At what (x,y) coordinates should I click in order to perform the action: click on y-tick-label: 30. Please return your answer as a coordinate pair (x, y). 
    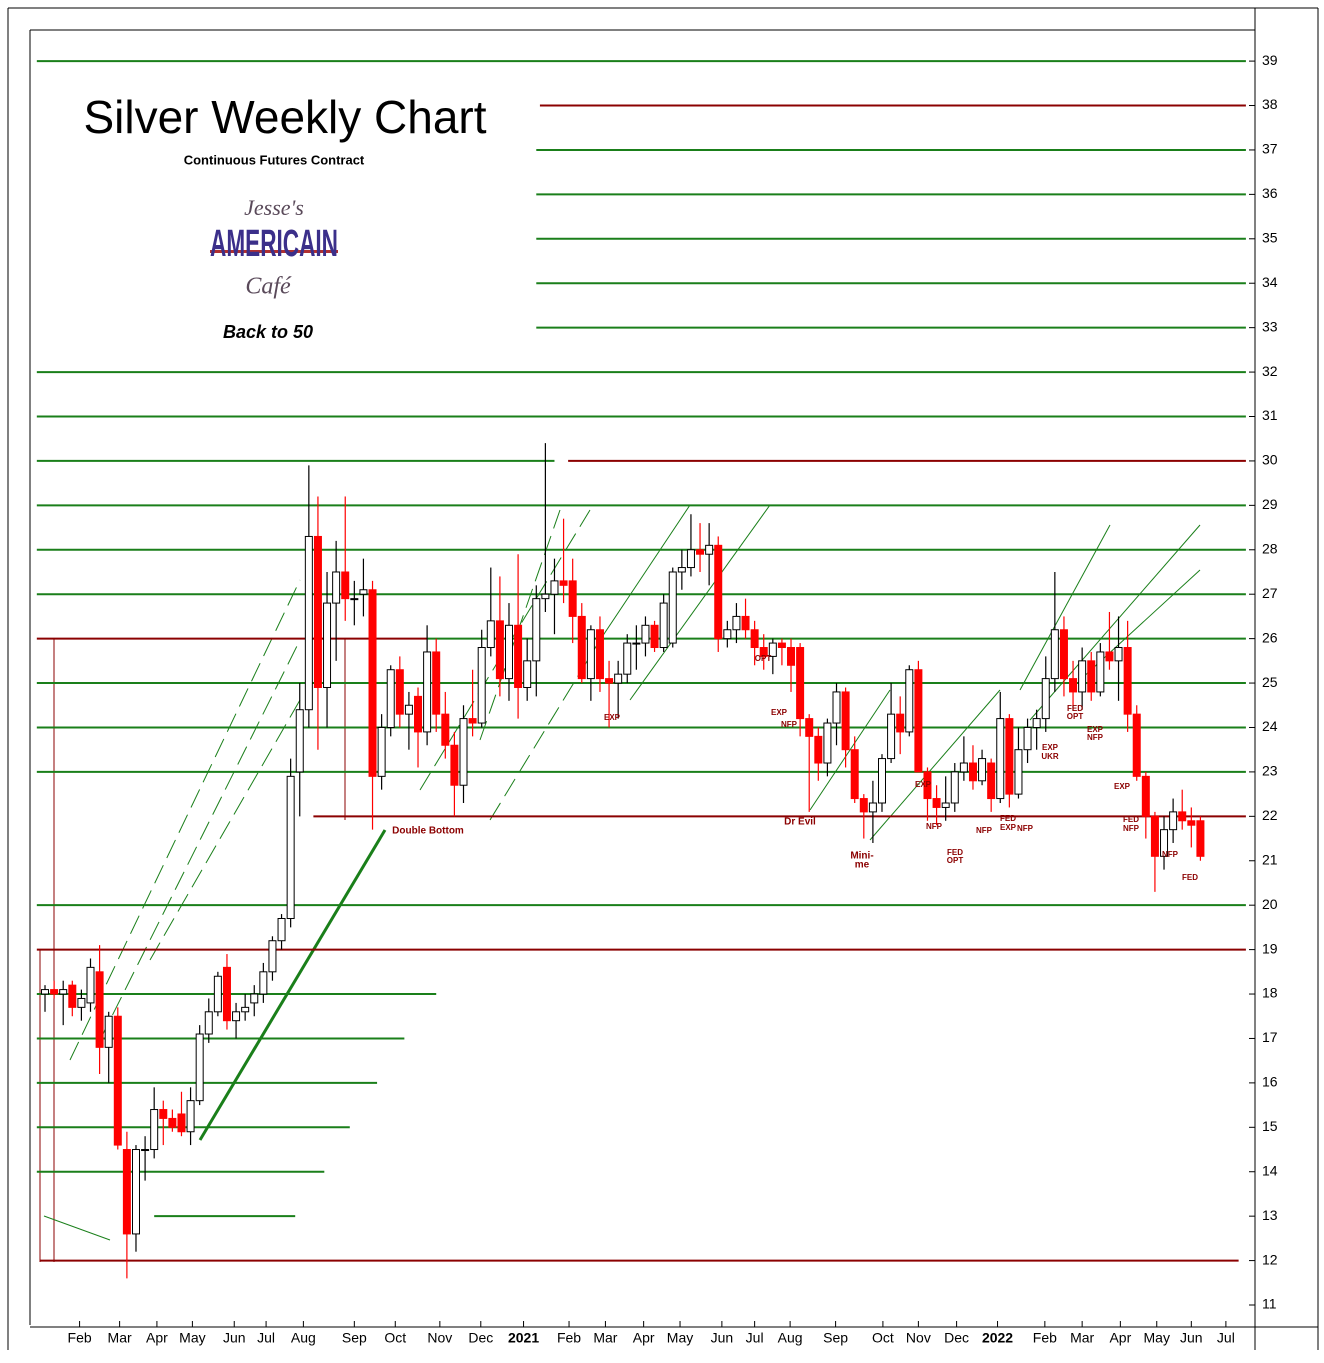
    Looking at the image, I should click on (1270, 460).